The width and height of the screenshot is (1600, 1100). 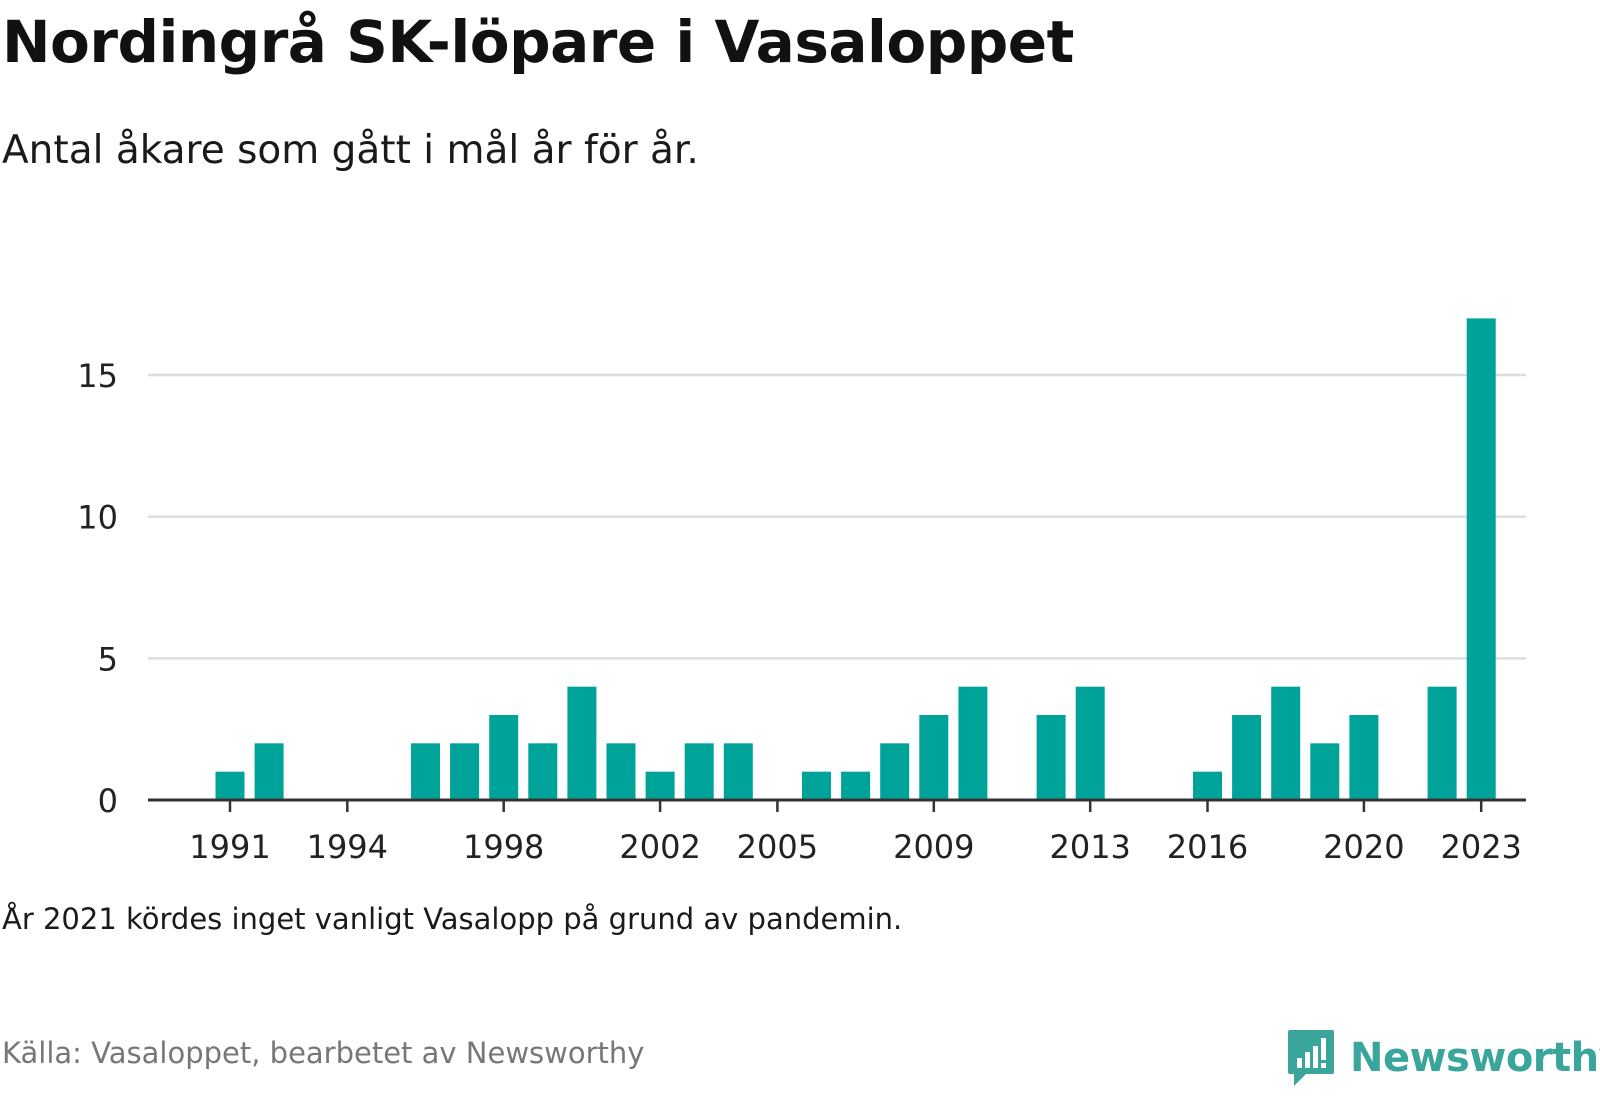 What do you see at coordinates (538, 42) in the screenshot?
I see `chart-title: Nordingrå SK-löpare i Vasaloppet` at bounding box center [538, 42].